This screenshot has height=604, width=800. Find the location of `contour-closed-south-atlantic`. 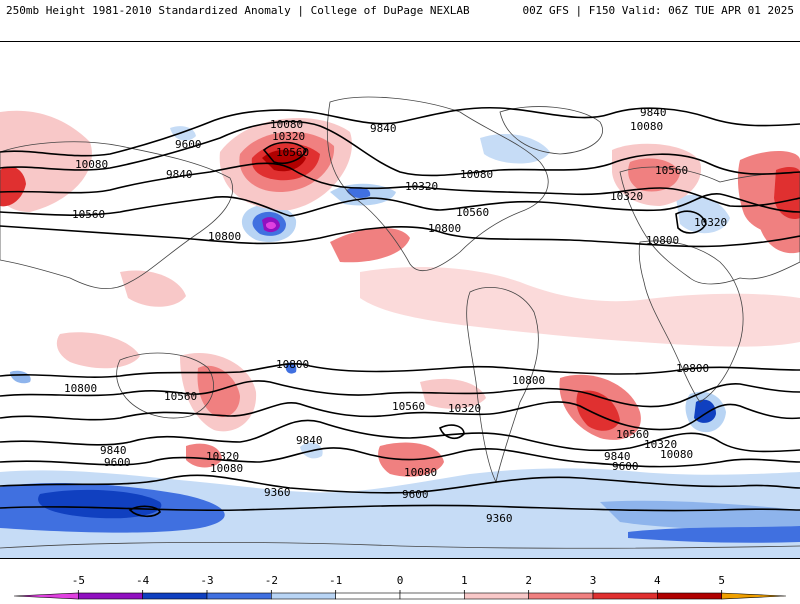

contour-closed-south-atlantic is located at coordinates (451, 432).